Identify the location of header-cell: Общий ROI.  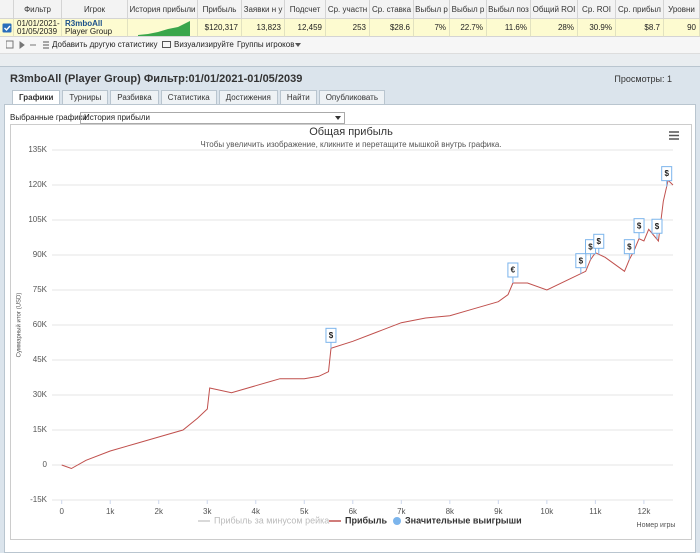
(554, 9).